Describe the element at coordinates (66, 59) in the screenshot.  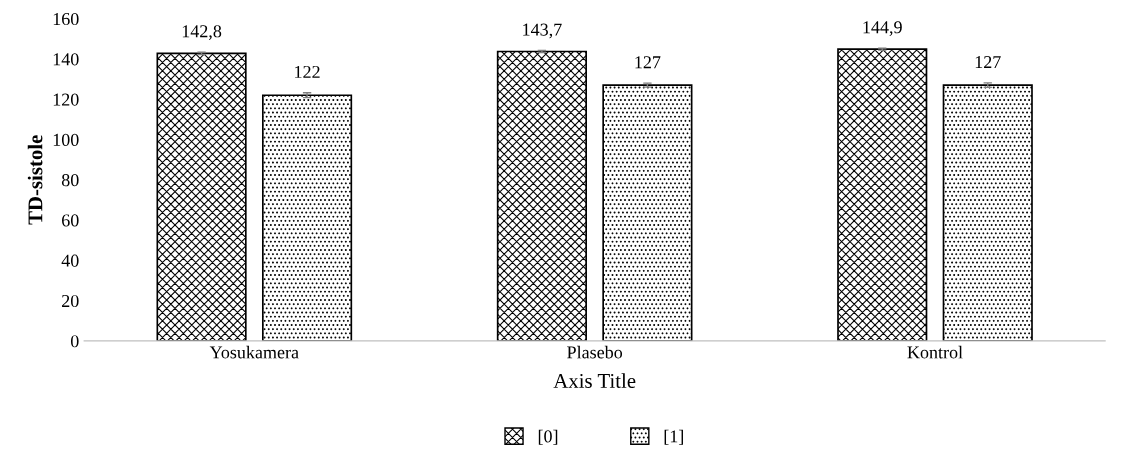
I see `y-tick-label: 140` at that location.